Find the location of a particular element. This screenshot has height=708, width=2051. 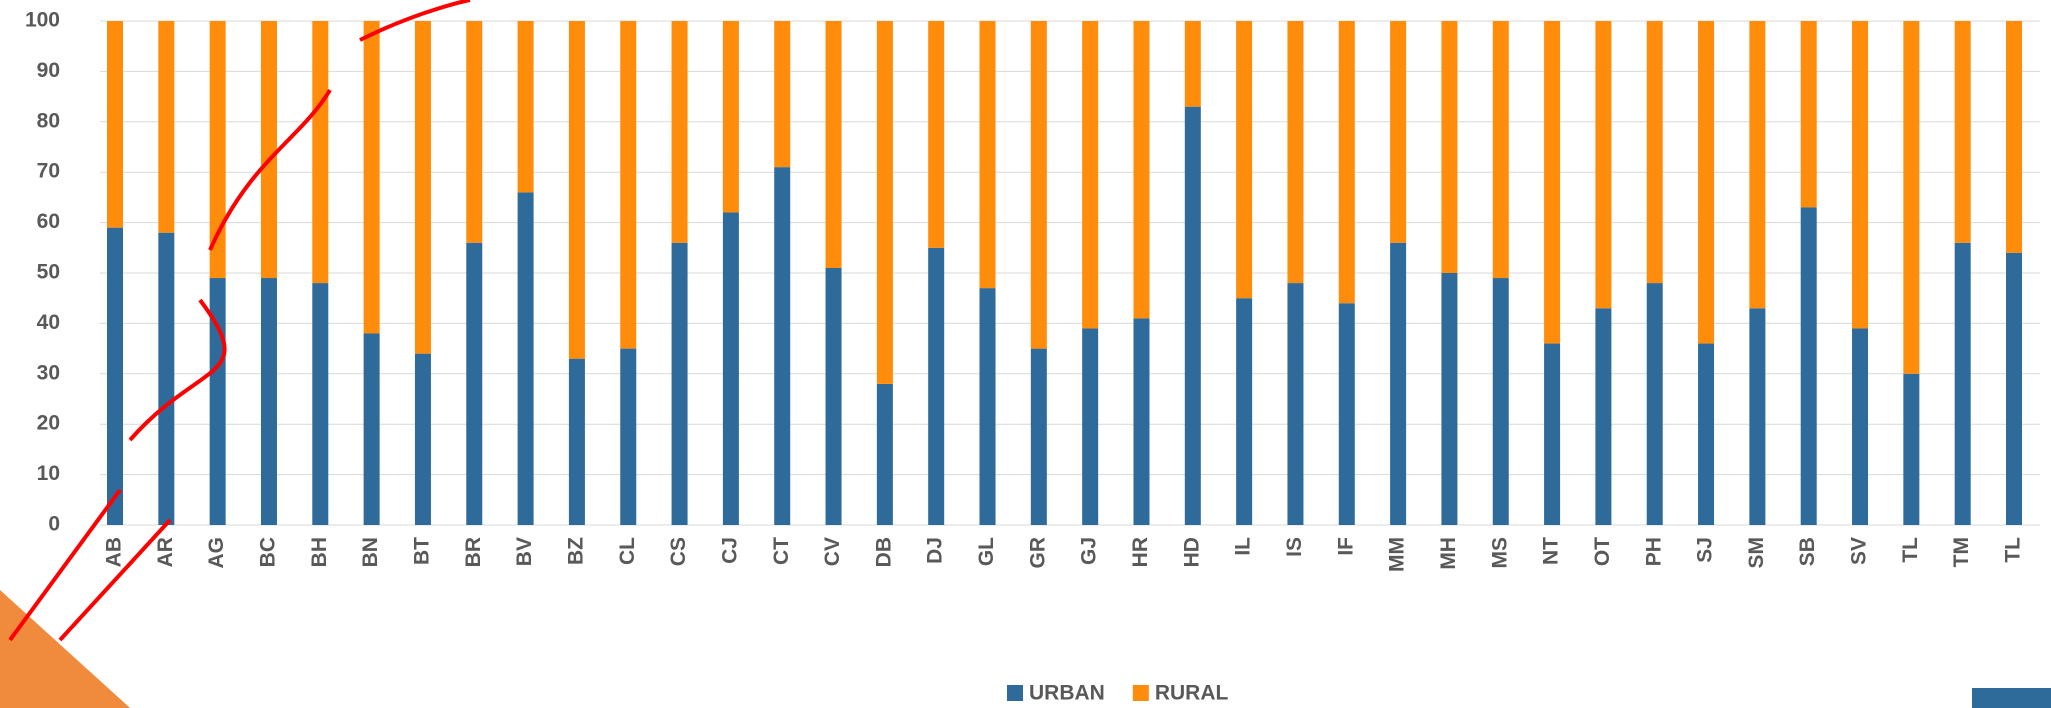

y-tick-label: 60 is located at coordinates (48, 221).